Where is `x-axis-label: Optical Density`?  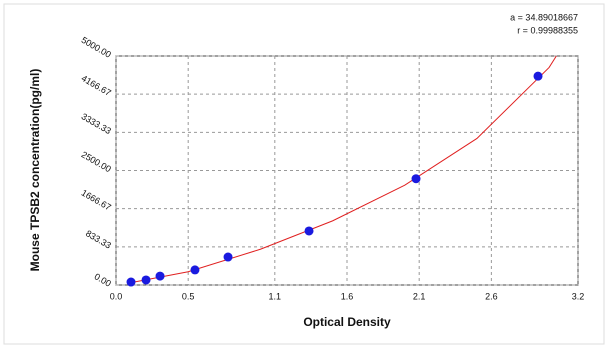
x-axis-label: Optical Density is located at coordinates (347, 322).